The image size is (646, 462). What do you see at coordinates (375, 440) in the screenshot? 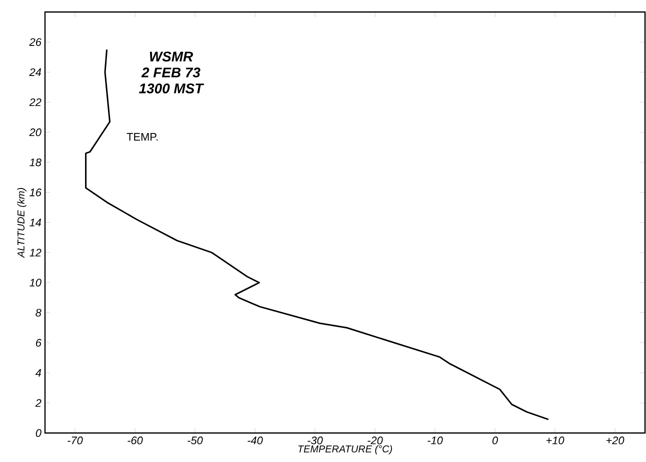
I see `x-tick-label: -20` at bounding box center [375, 440].